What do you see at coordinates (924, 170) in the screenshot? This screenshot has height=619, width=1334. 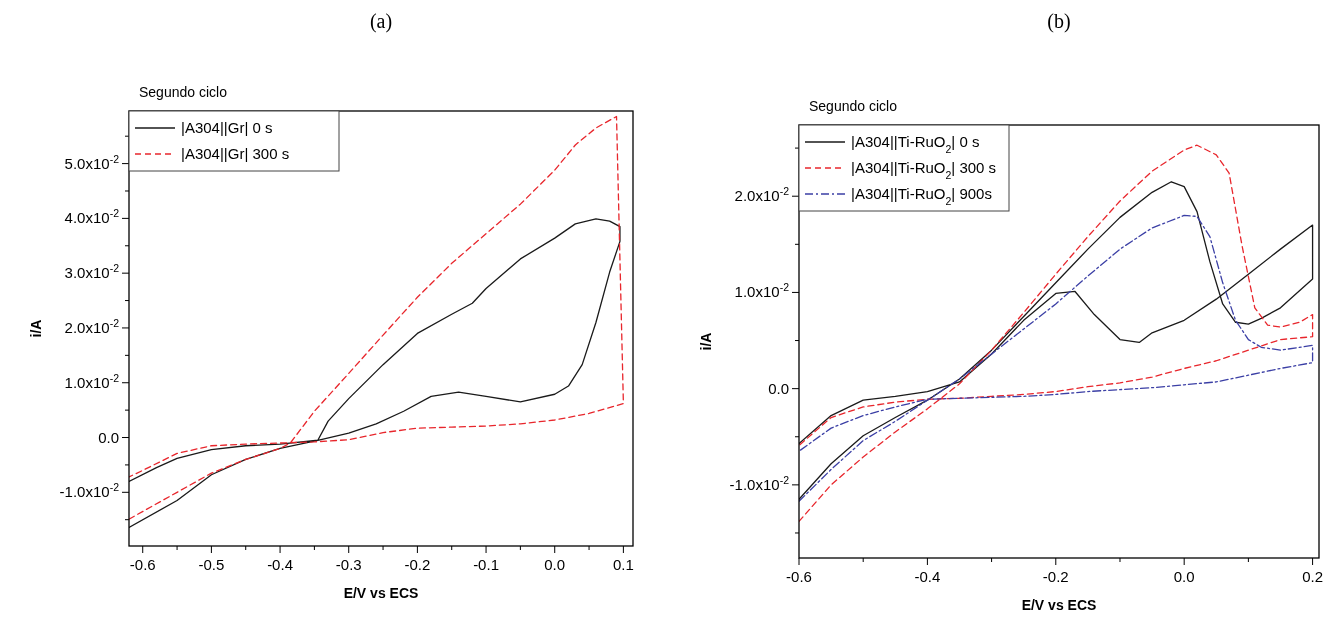 I see `legend-label: |A304||Ti-RuO$_{2}$| 300 s` at bounding box center [924, 170].